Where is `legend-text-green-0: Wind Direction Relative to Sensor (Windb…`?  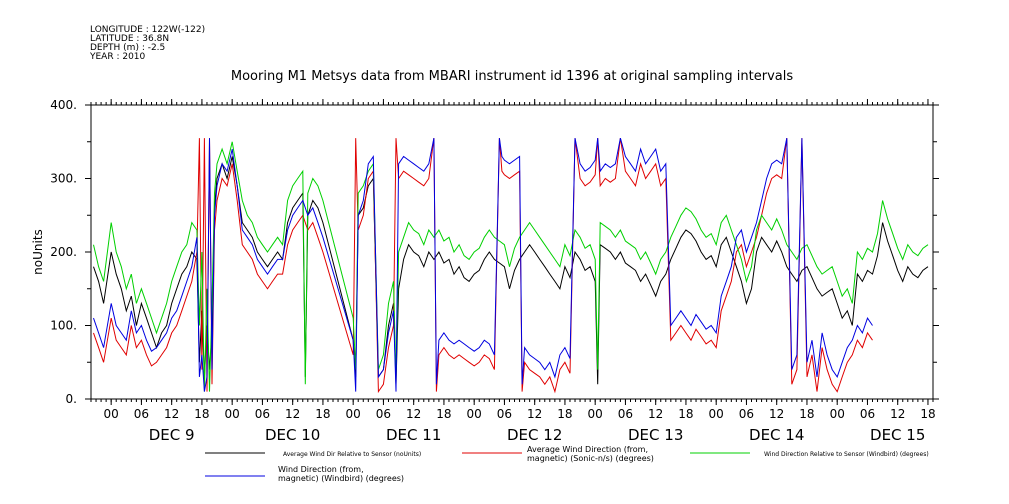 legend-text-green-0: Wind Direction Relative to Sensor (Windb… is located at coordinates (846, 454).